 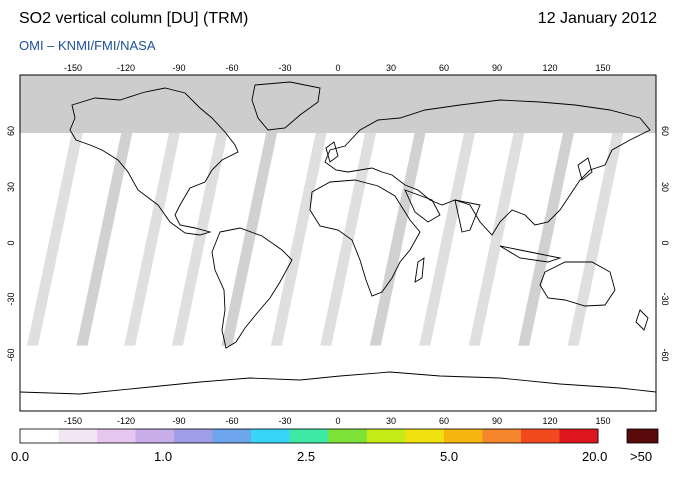 What do you see at coordinates (595, 456) in the screenshot?
I see `colorbar-label-4: 20.0` at bounding box center [595, 456].